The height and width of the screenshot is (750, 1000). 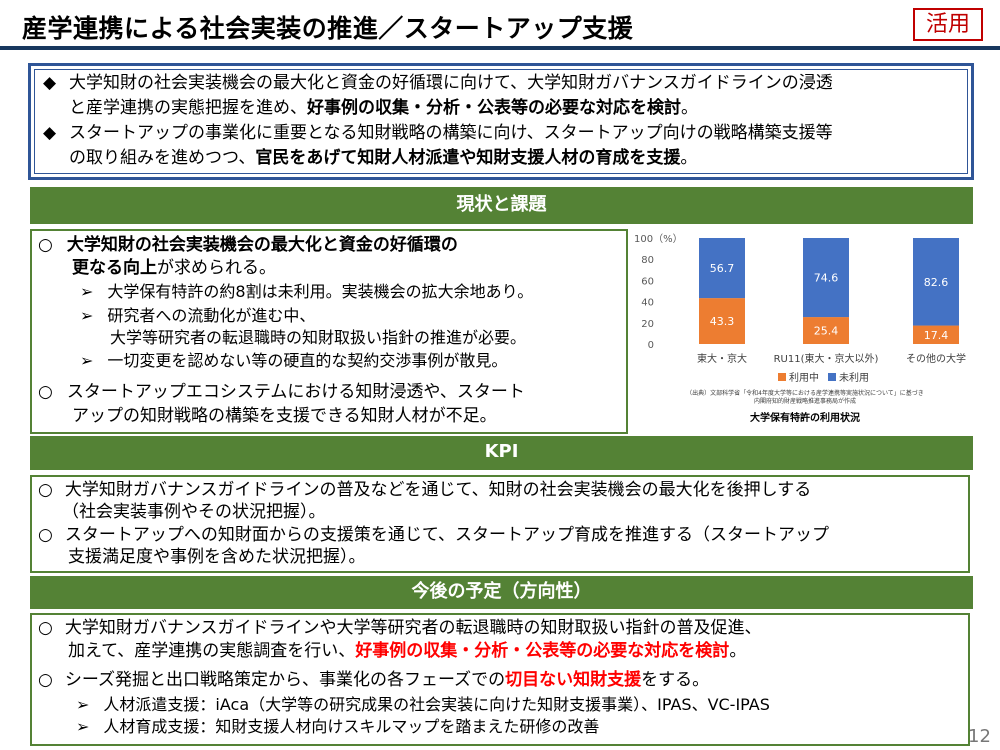 I want to click on status-sub-2-line-1: ➢ 研究者への流動化が進む中、, so click(x=198, y=315).